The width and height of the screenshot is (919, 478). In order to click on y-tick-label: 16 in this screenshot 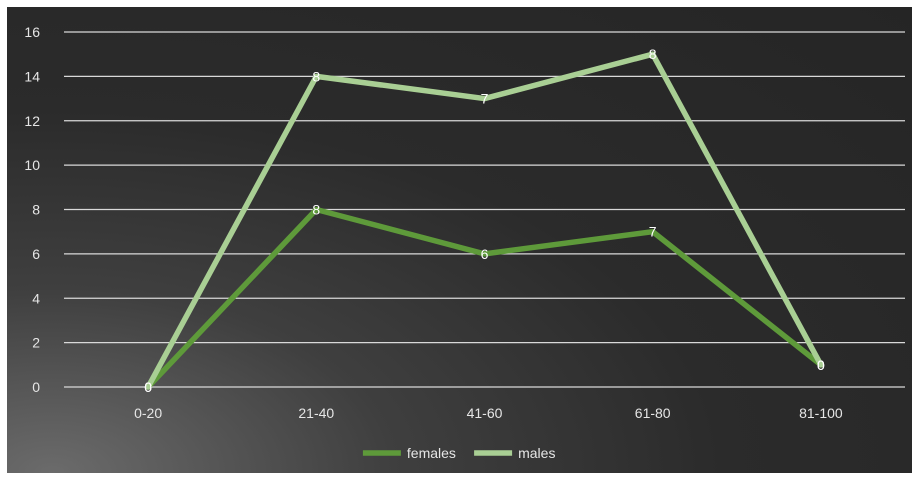, I will do `click(32, 32)`.